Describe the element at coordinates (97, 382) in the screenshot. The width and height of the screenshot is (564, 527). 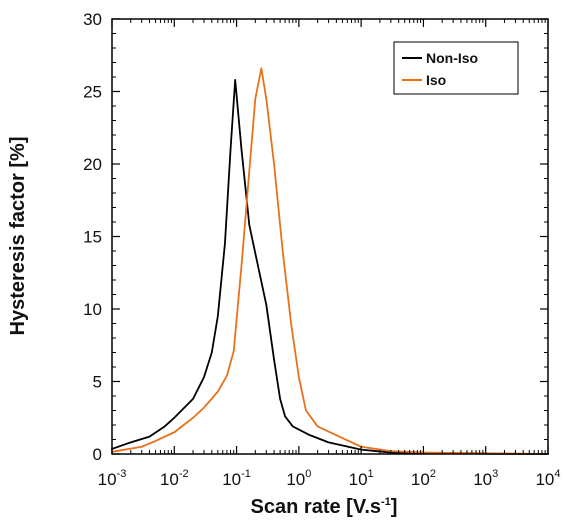
I see `y-tick-label: 5` at that location.